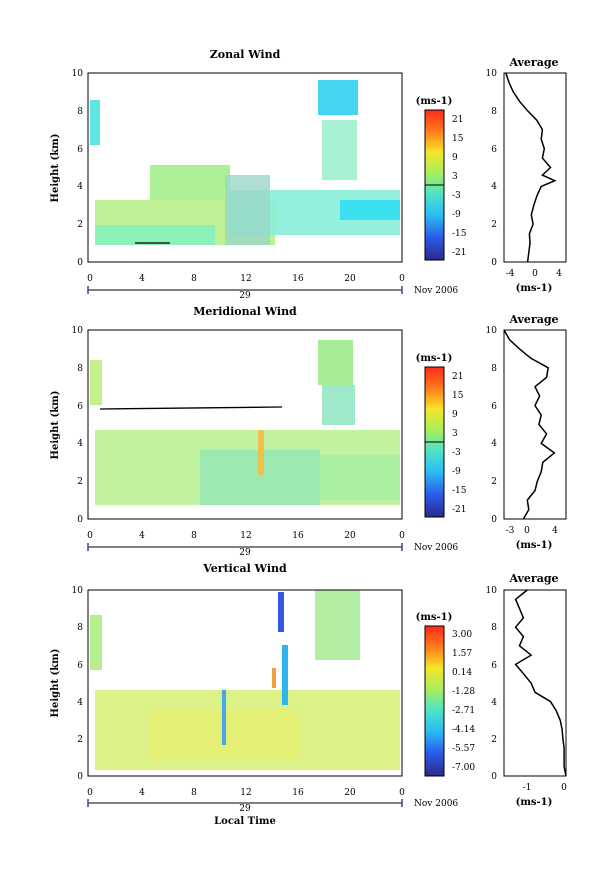 Image resolution: width=616 pixels, height=873 pixels. I want to click on panel-2-average-plot: Average 0 2 4 6 8 10 -3 0 4 (ms-1), so click(526, 432).